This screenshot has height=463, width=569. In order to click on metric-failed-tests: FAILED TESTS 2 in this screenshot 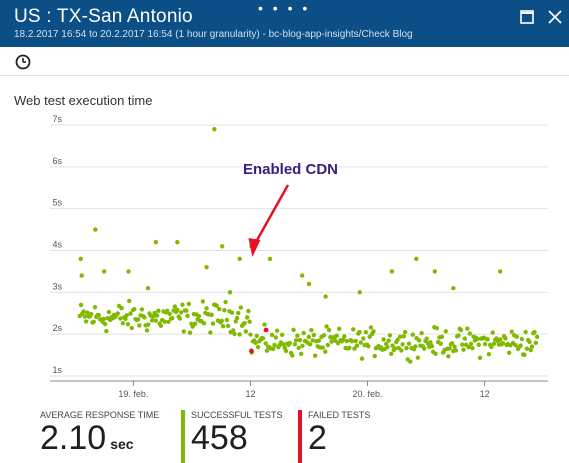, I will do `click(334, 436)`.